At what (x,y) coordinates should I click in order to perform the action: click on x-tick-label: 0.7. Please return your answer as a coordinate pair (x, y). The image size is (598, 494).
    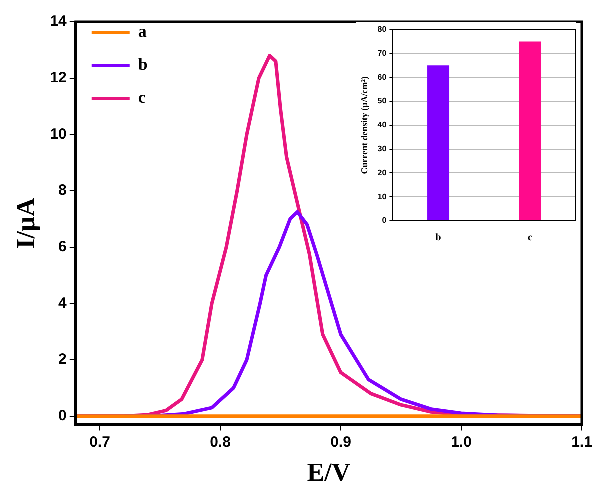
    Looking at the image, I should click on (100, 442).